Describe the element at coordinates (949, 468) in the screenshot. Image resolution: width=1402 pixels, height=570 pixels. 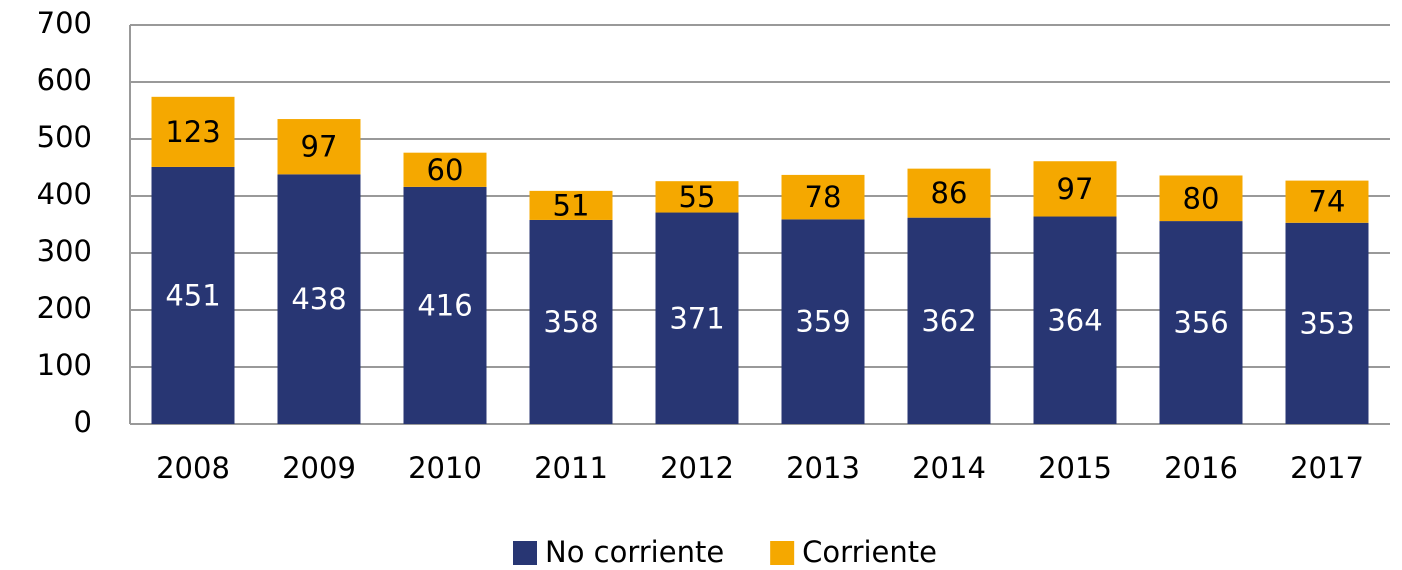
I see `x-tick-label: 2014` at that location.